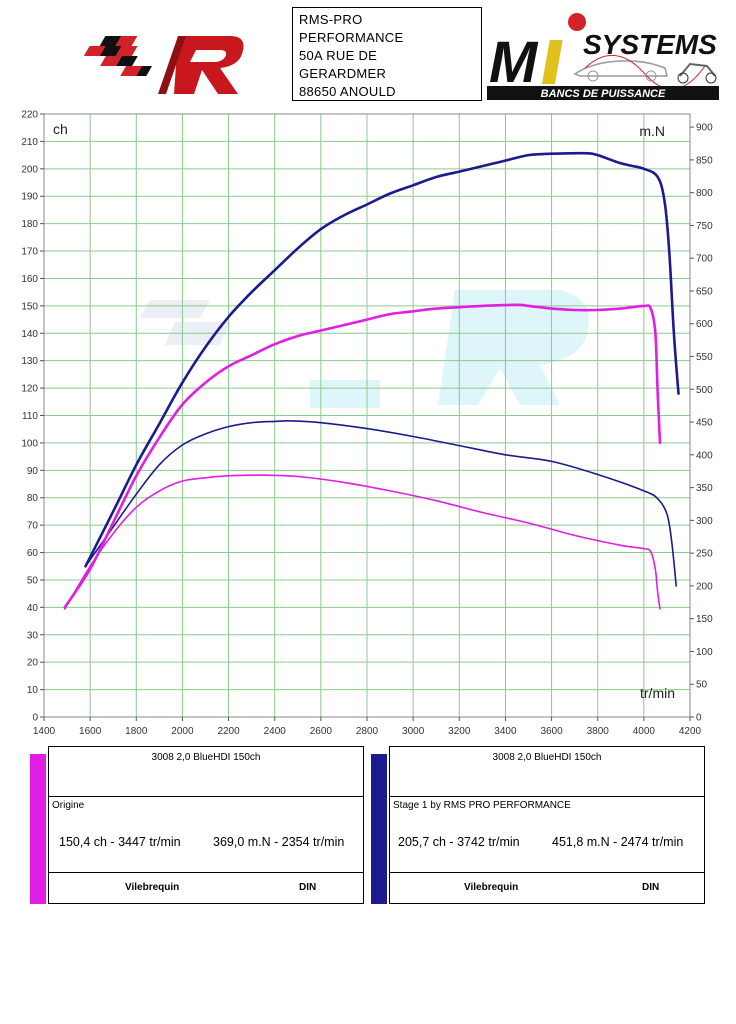 This screenshot has width=736, height=1024. I want to click on left-tick-label: 30, so click(33, 635).